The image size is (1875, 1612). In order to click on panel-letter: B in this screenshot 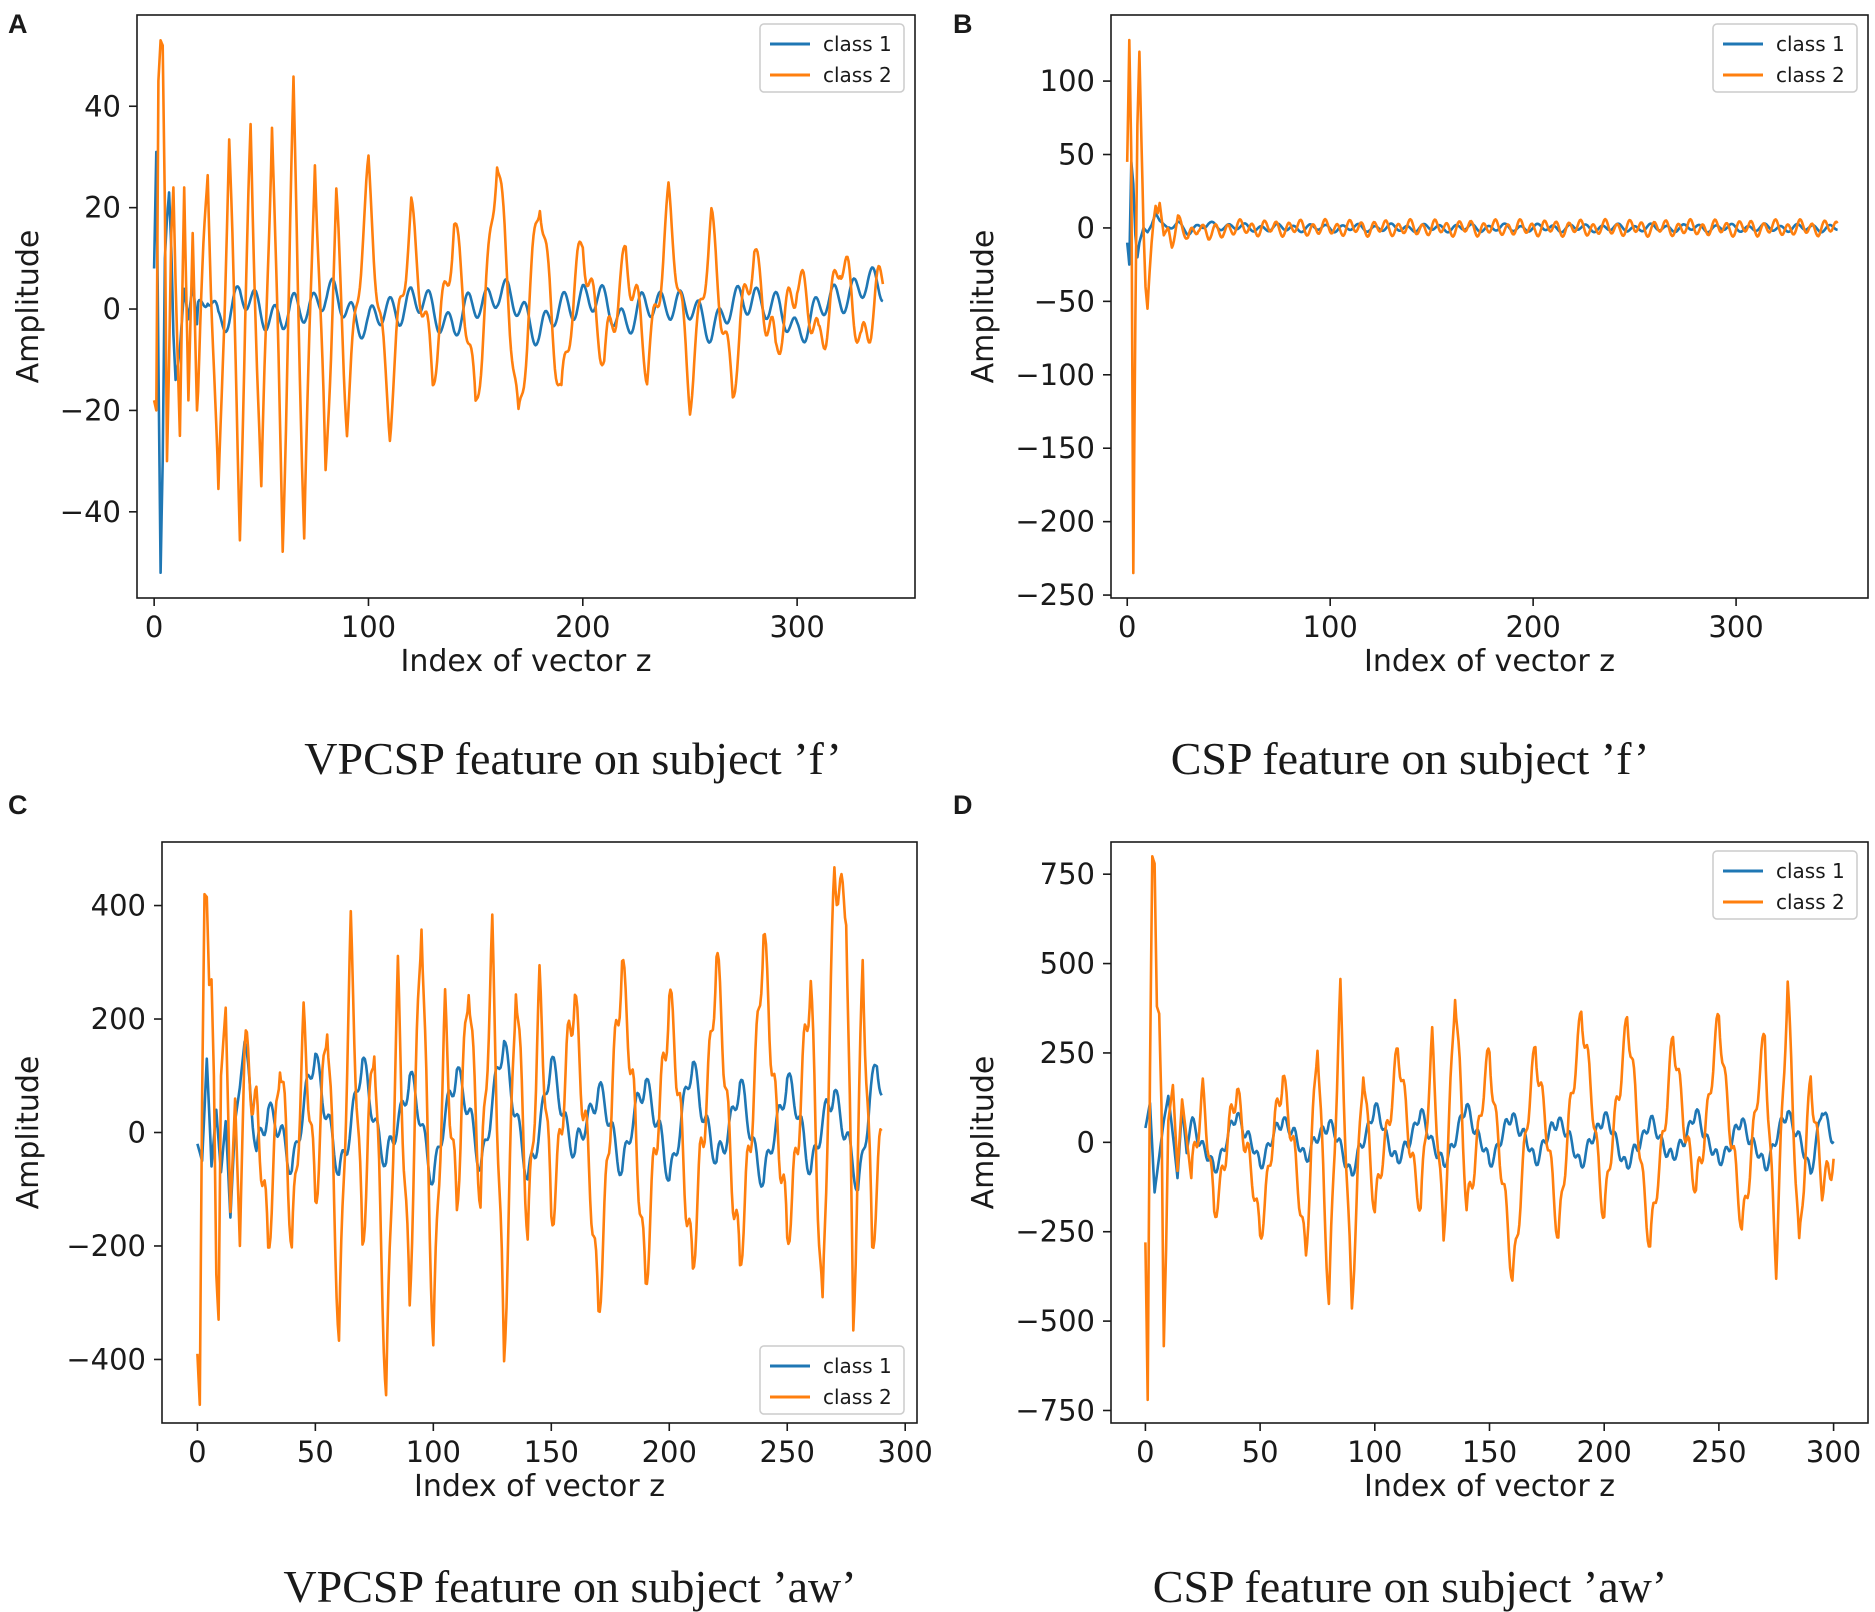, I will do `click(963, 24)`.